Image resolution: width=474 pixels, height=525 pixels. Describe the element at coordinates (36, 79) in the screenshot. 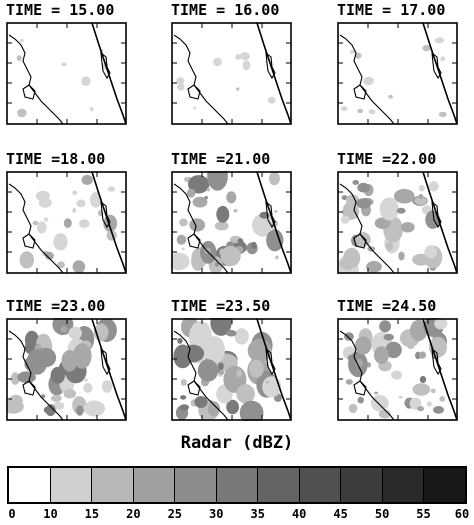

I see `west-coastline` at that location.